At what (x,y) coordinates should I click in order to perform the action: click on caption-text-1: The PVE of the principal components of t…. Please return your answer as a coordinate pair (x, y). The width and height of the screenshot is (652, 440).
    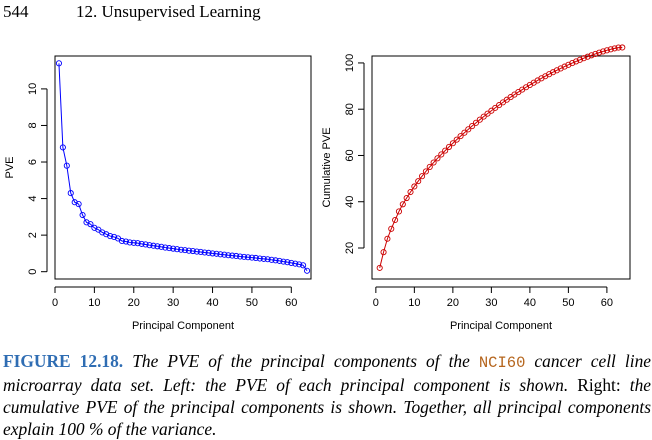
    Looking at the image, I should click on (301, 361).